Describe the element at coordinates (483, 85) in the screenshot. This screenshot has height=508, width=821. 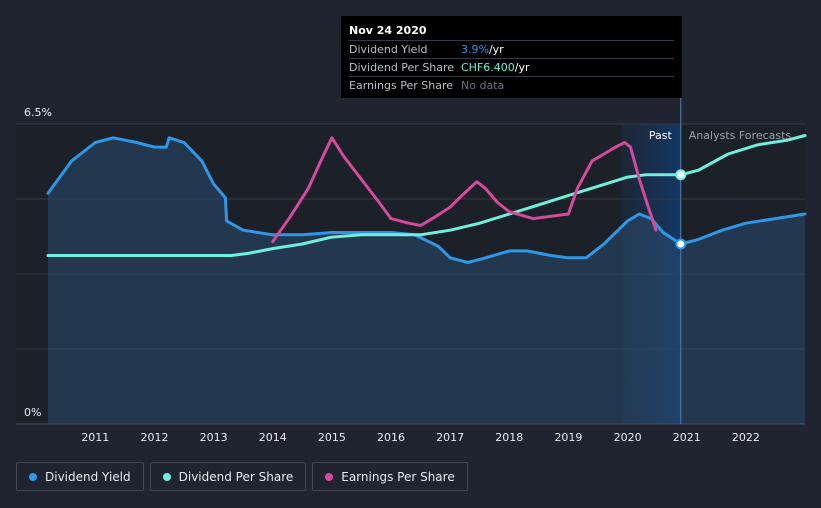
I see `tooltip-value: No data` at that location.